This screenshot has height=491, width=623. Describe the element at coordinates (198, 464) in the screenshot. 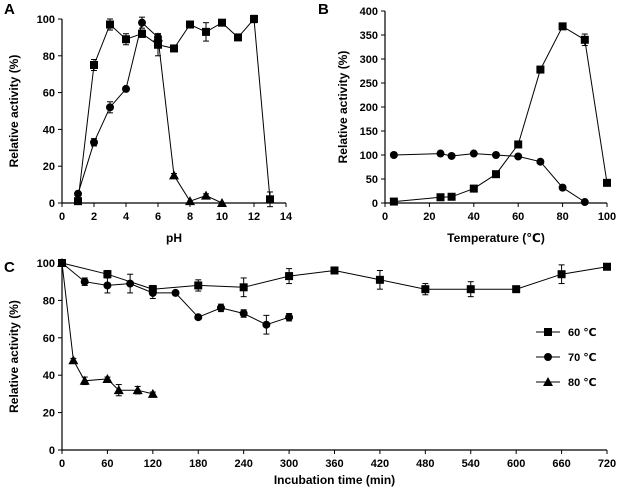

I see `x-tick-label: 180` at that location.